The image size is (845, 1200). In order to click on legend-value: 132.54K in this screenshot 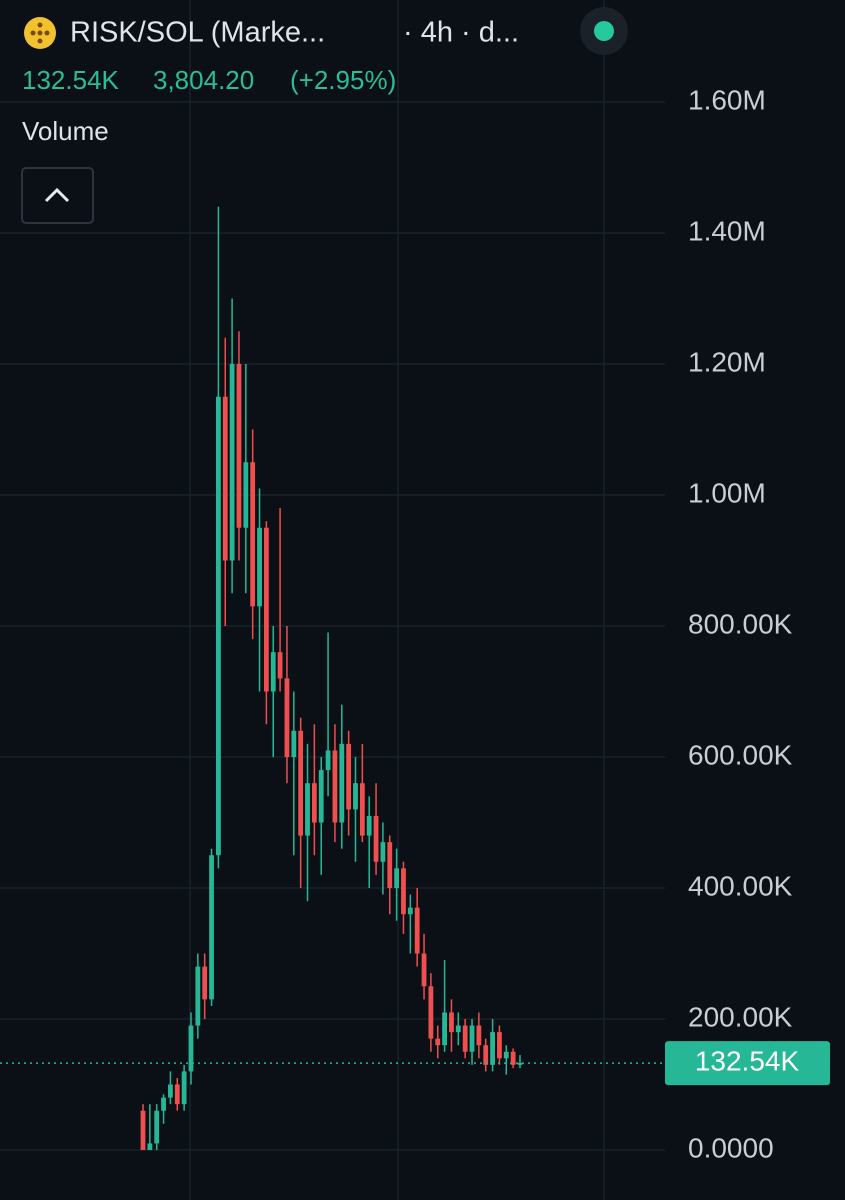, I will do `click(71, 80)`.